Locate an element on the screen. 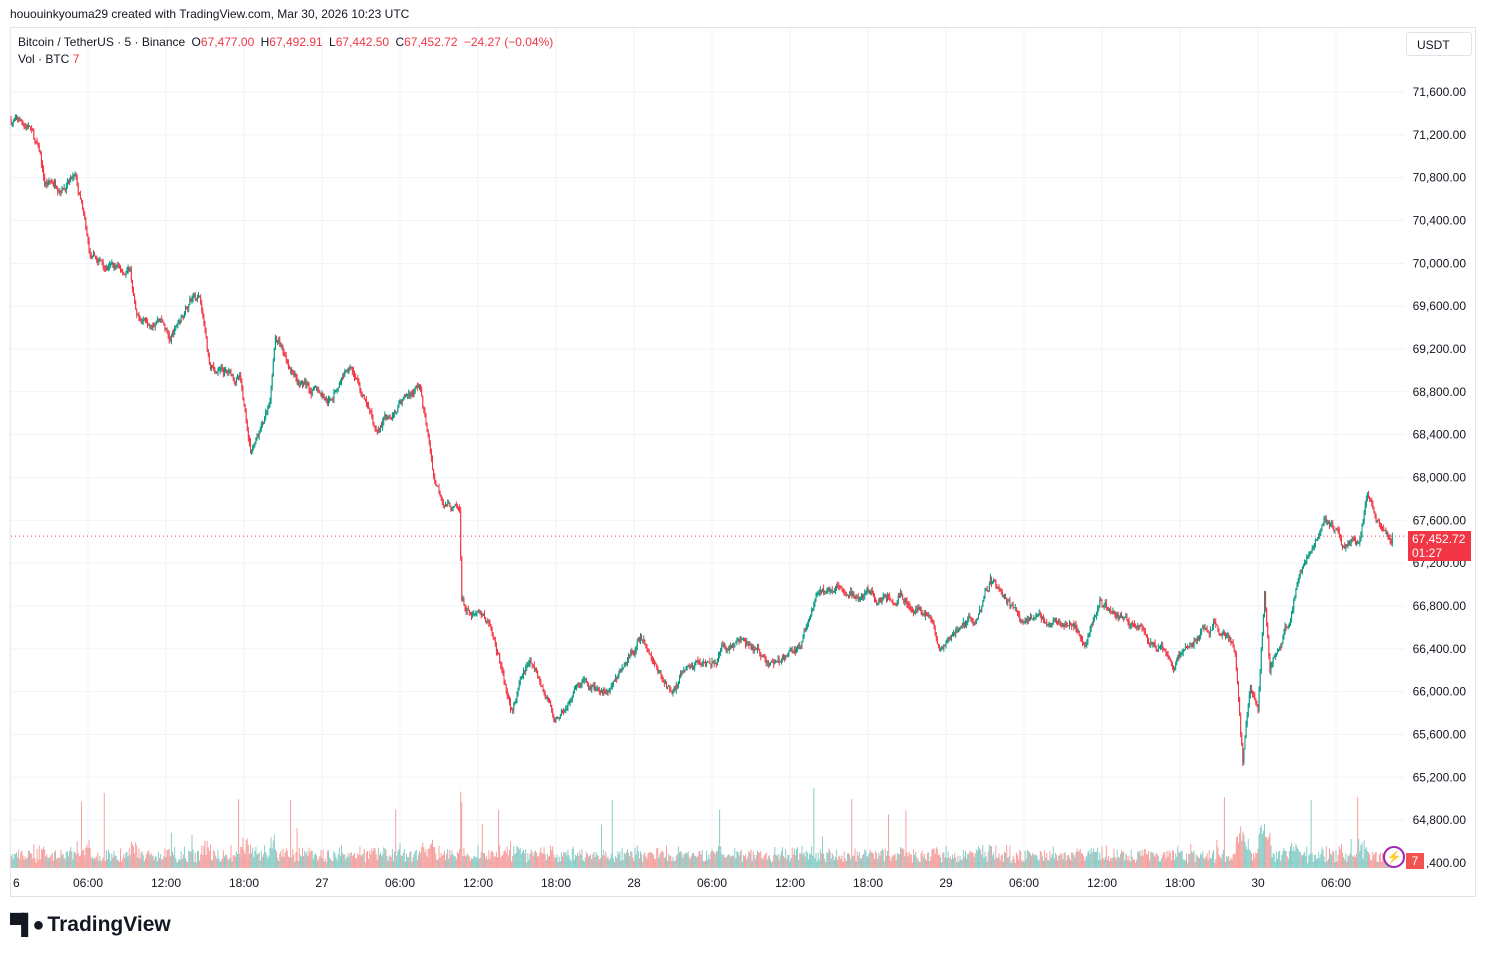 The height and width of the screenshot is (957, 1486). price-tick-label: ,400.00 is located at coordinates (1446, 863).